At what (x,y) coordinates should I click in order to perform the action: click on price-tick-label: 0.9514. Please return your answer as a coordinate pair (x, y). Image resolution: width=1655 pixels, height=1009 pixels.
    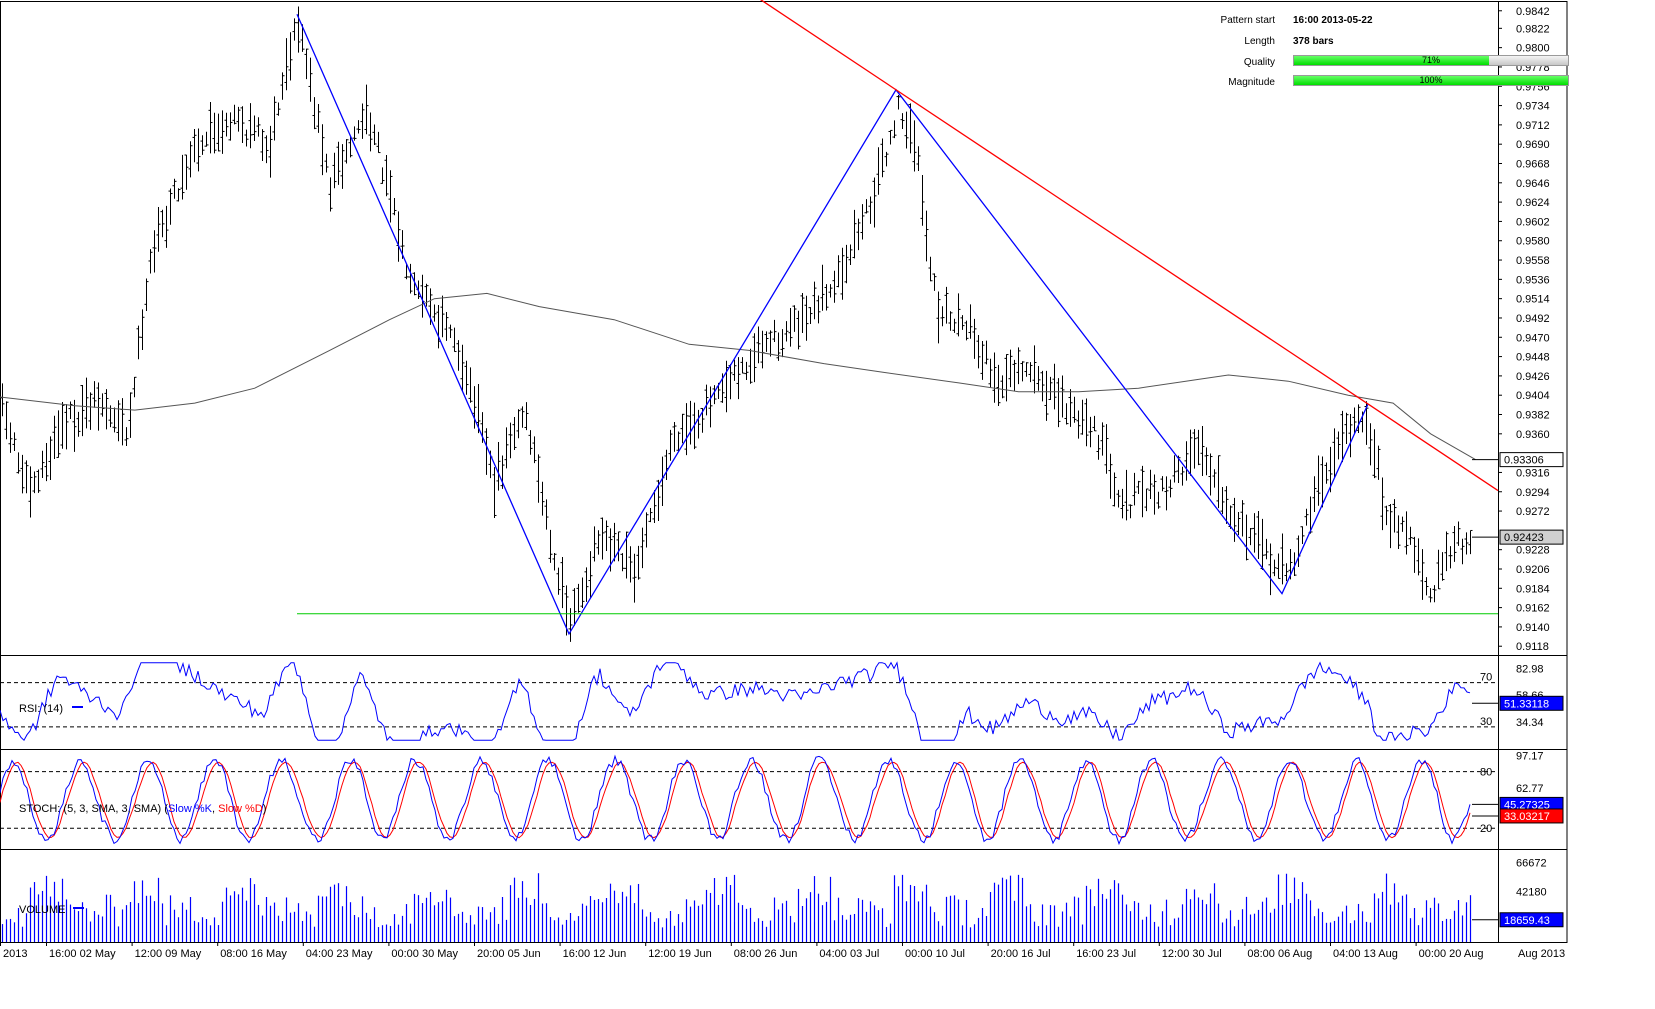
    Looking at the image, I should click on (1533, 300).